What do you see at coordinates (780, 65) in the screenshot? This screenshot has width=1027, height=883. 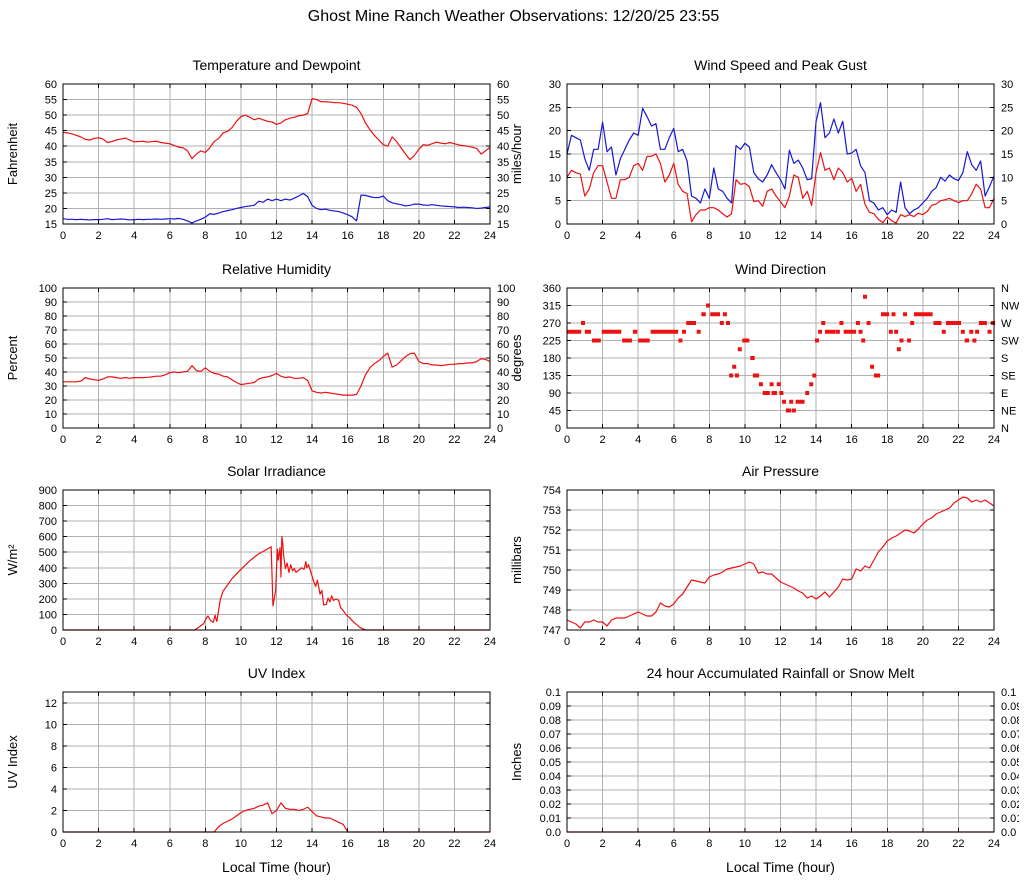 I see `chart-title: Wind Speed and Peak Gust` at bounding box center [780, 65].